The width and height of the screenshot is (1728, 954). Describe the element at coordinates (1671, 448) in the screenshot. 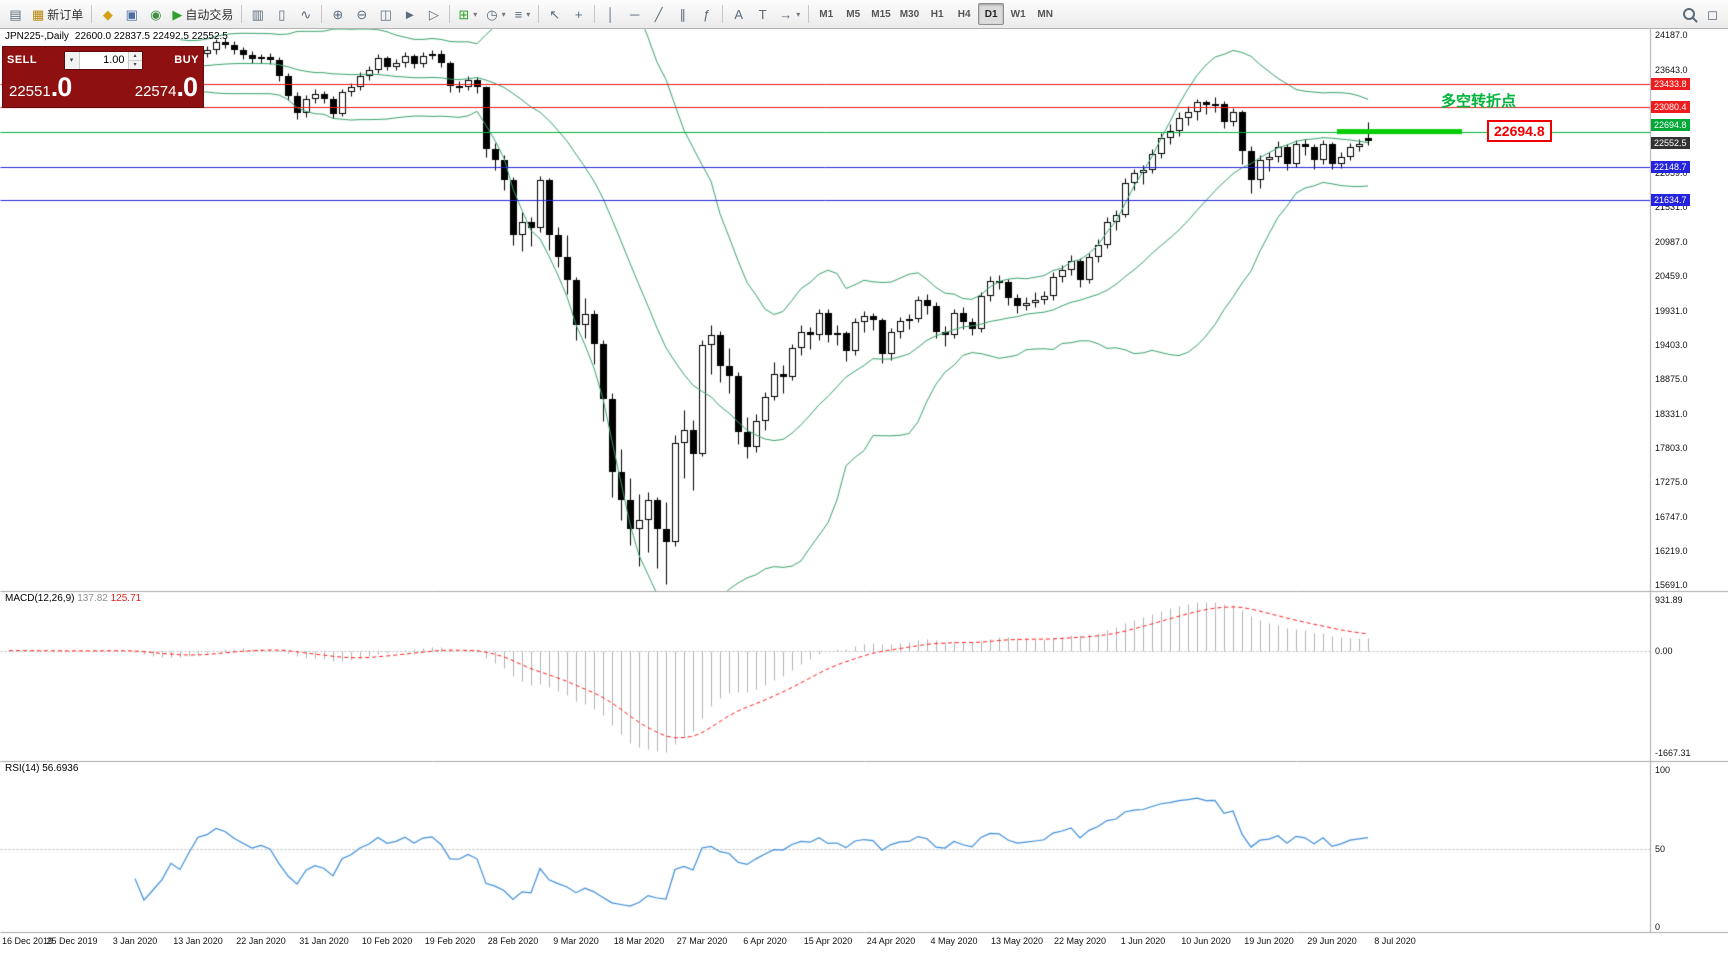

I see `price-axis-label: 17803.0` at that location.